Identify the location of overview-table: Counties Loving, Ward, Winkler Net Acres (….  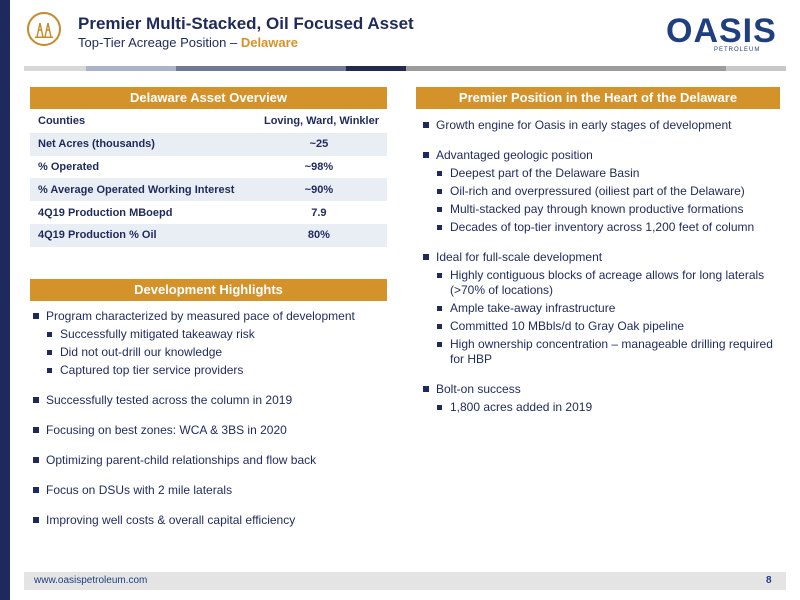
(208, 178).